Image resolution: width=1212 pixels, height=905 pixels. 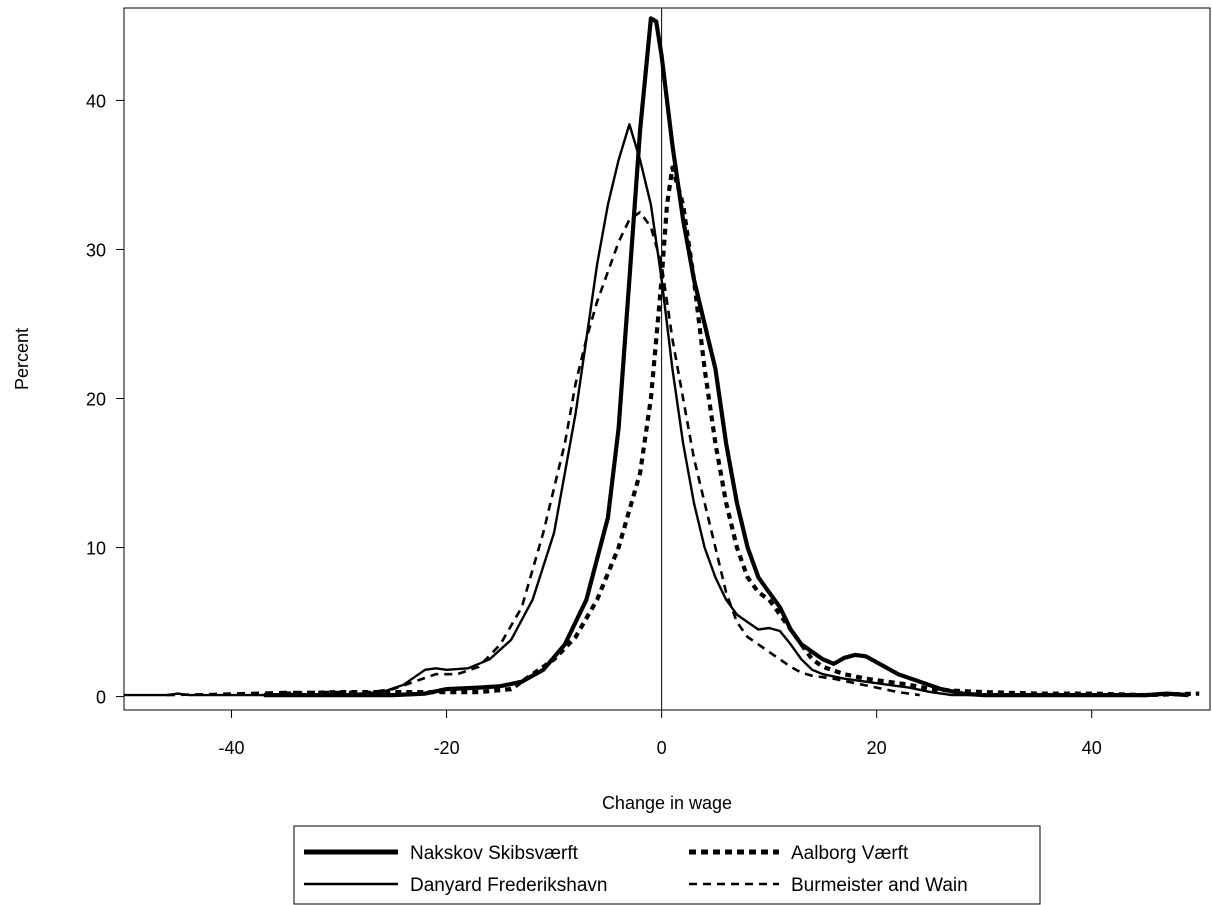 I want to click on x-tick-label: -40, so click(x=232, y=748).